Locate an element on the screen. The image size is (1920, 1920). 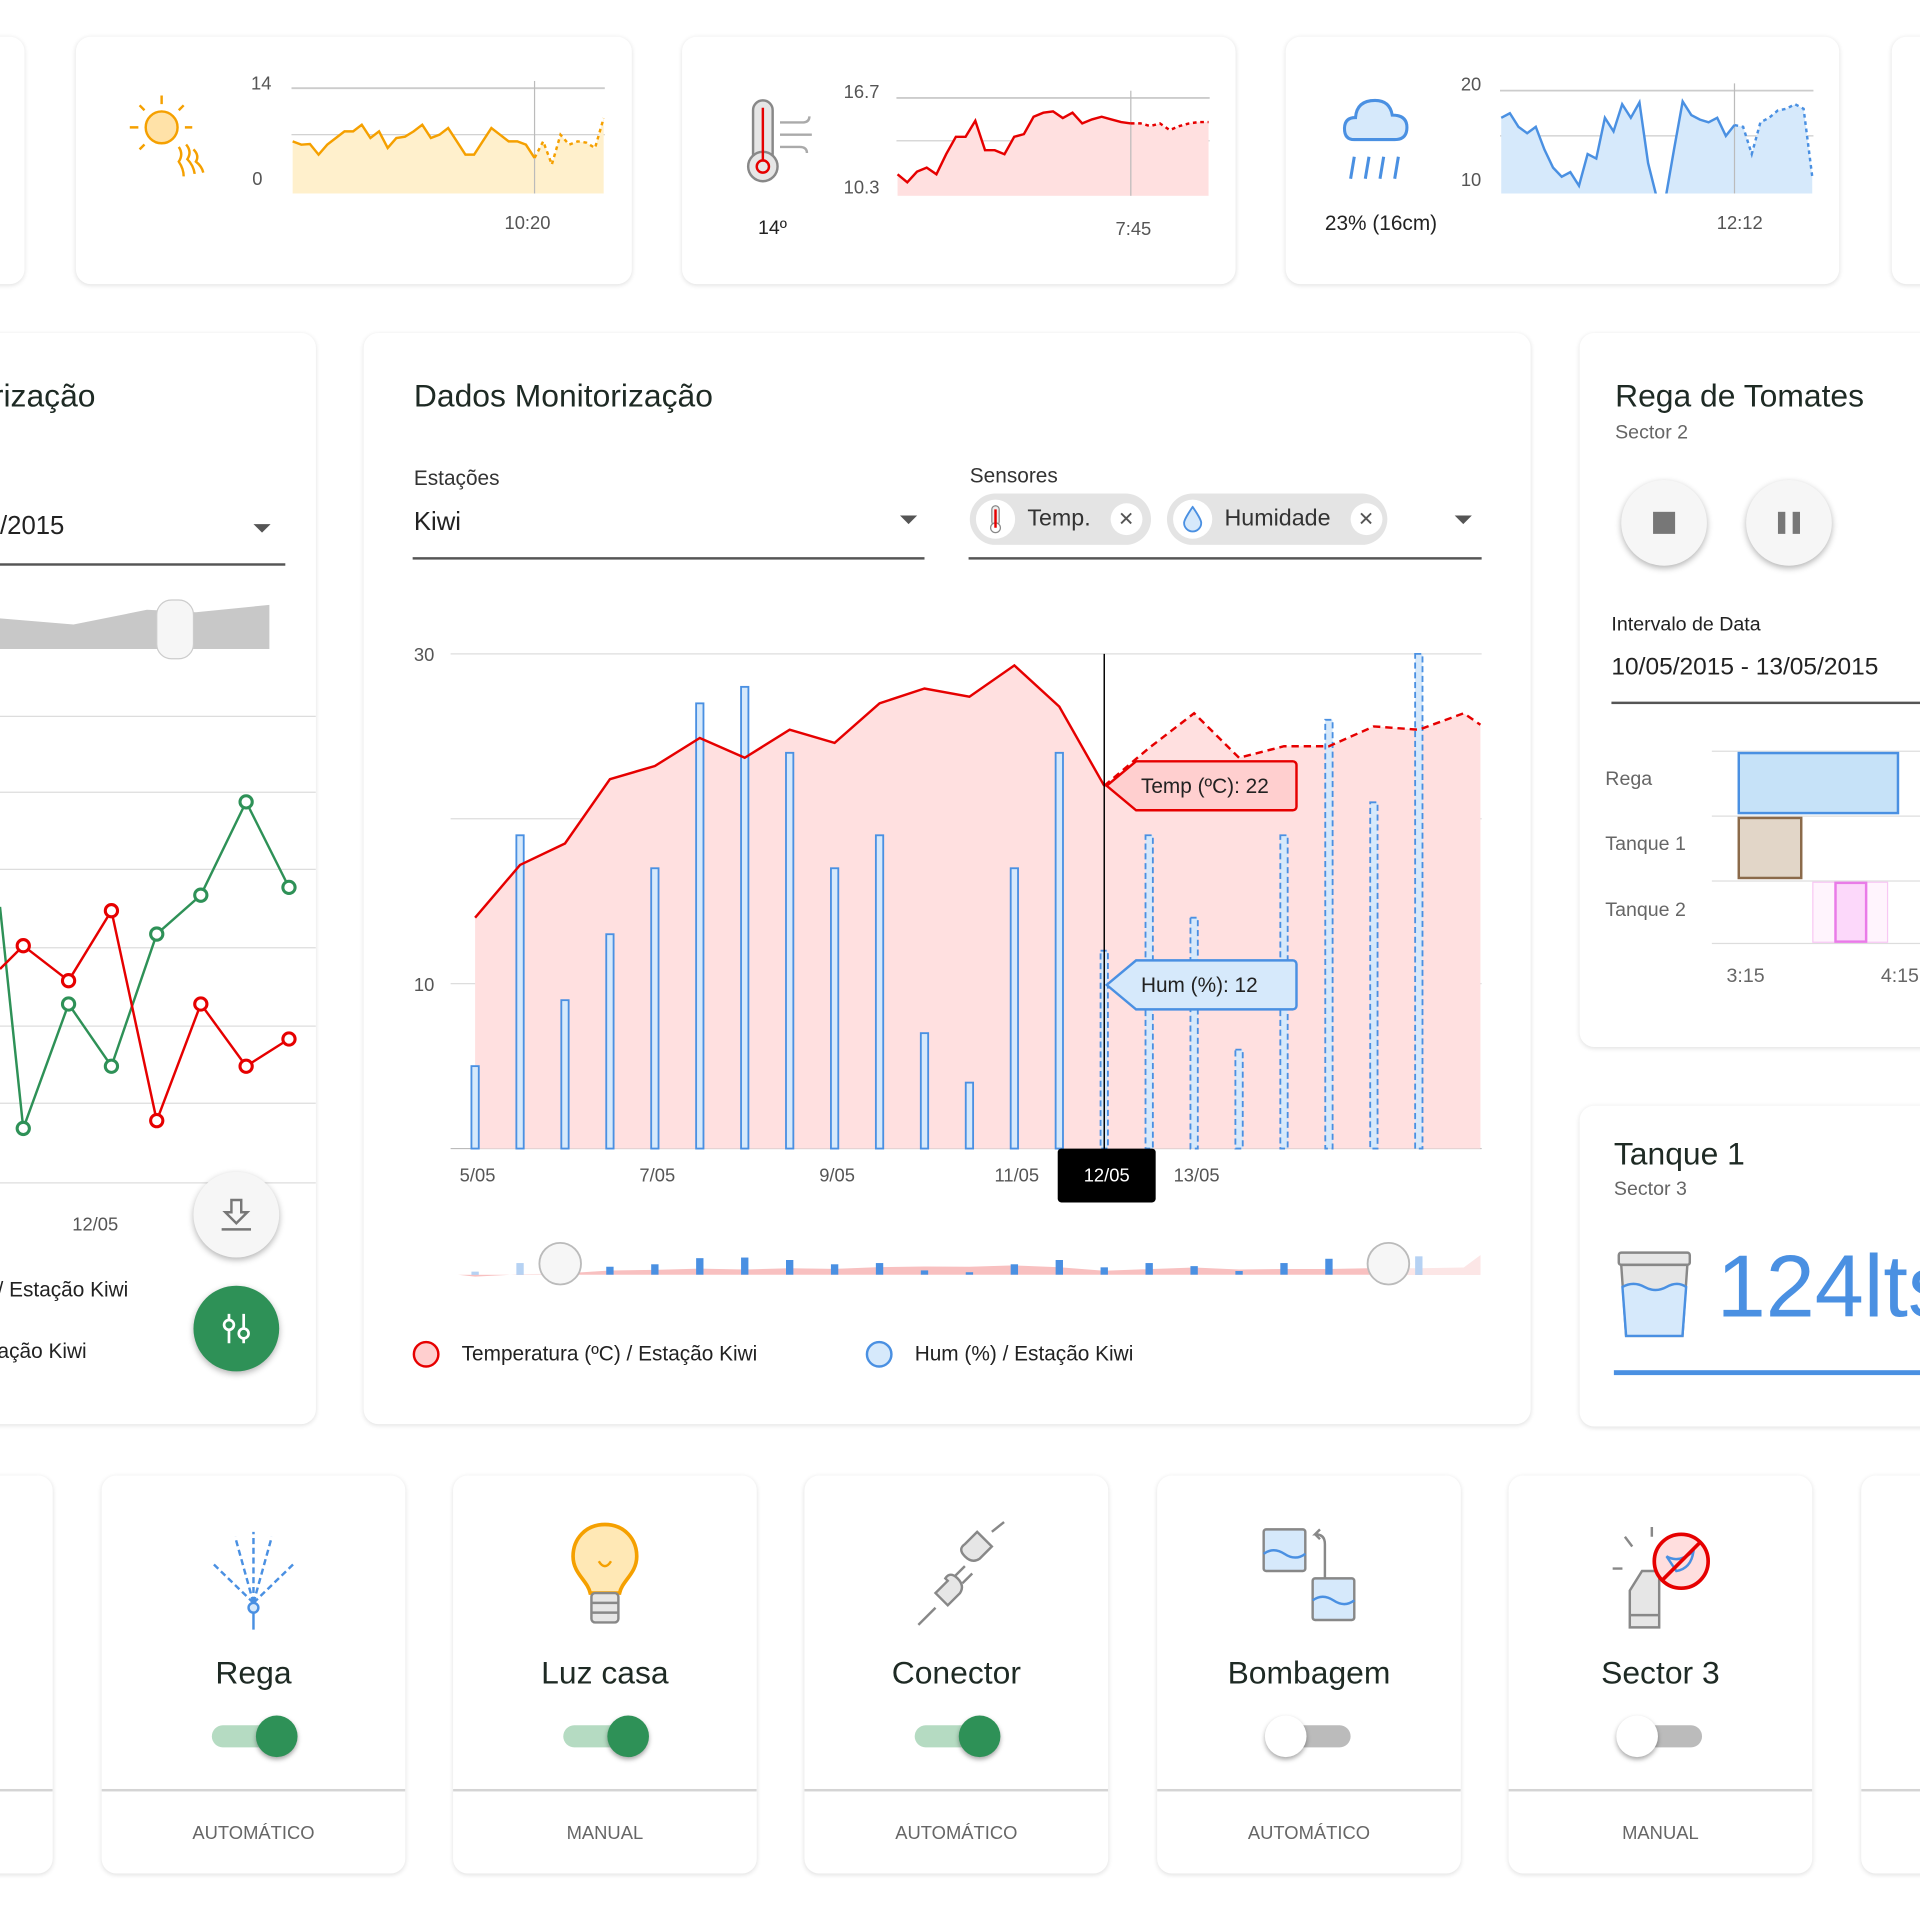
rega-timeline-bar is located at coordinates (1818, 783).